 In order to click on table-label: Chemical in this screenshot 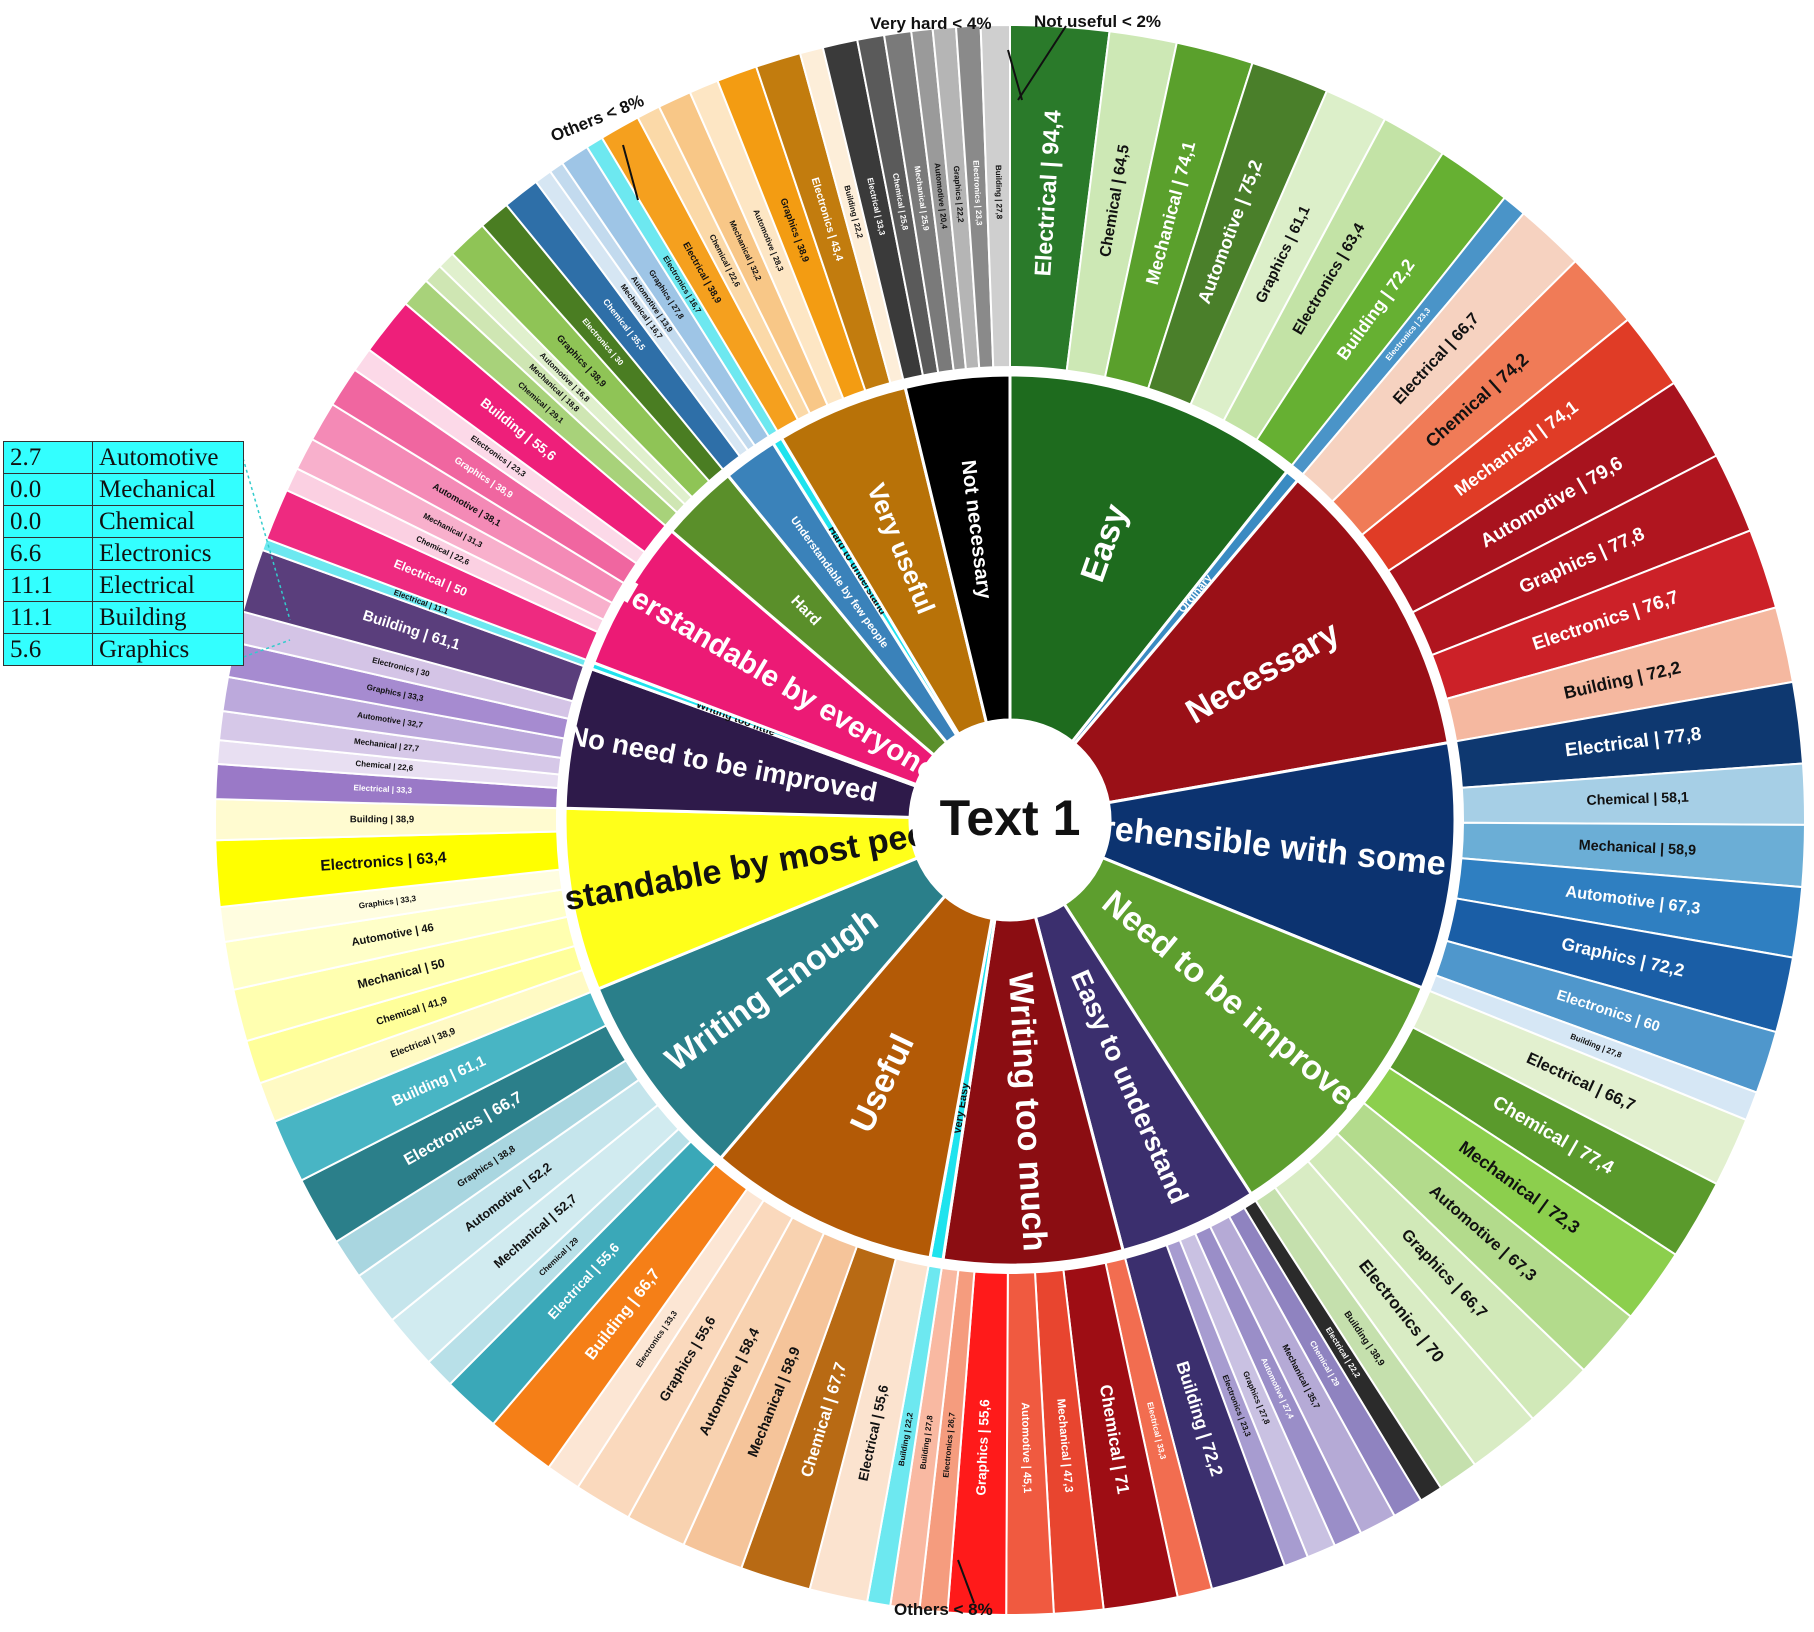, I will do `click(168, 521)`.